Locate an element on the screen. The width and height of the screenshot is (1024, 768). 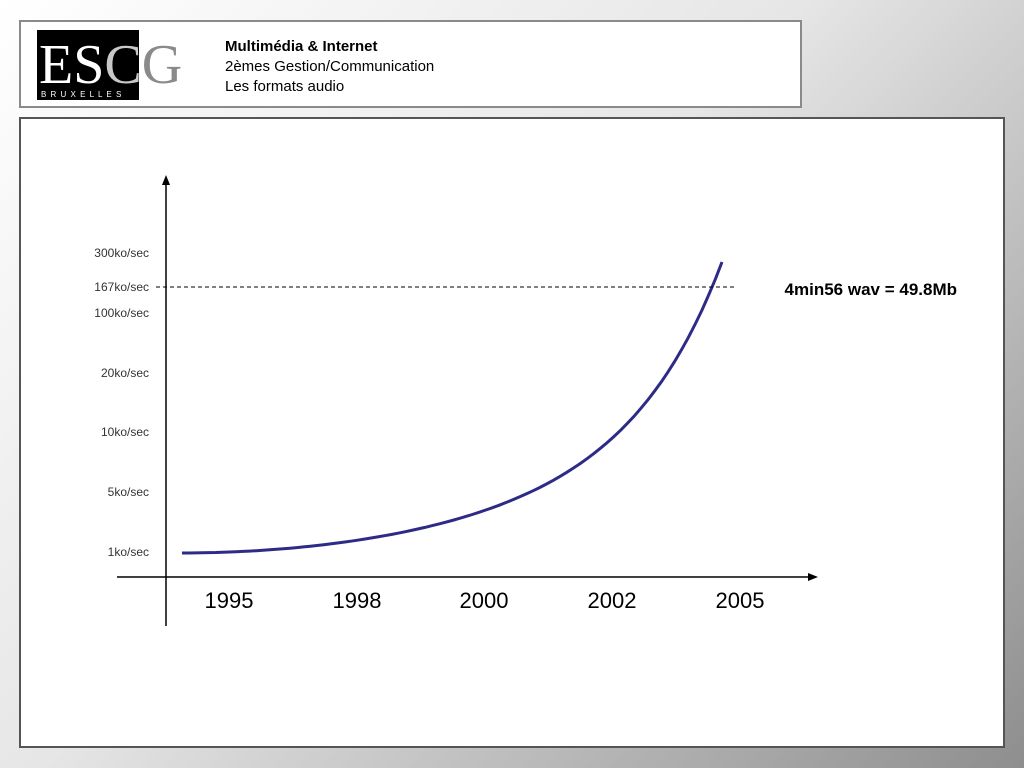
y-tick-label: 167ko/sec is located at coordinates (121, 287).